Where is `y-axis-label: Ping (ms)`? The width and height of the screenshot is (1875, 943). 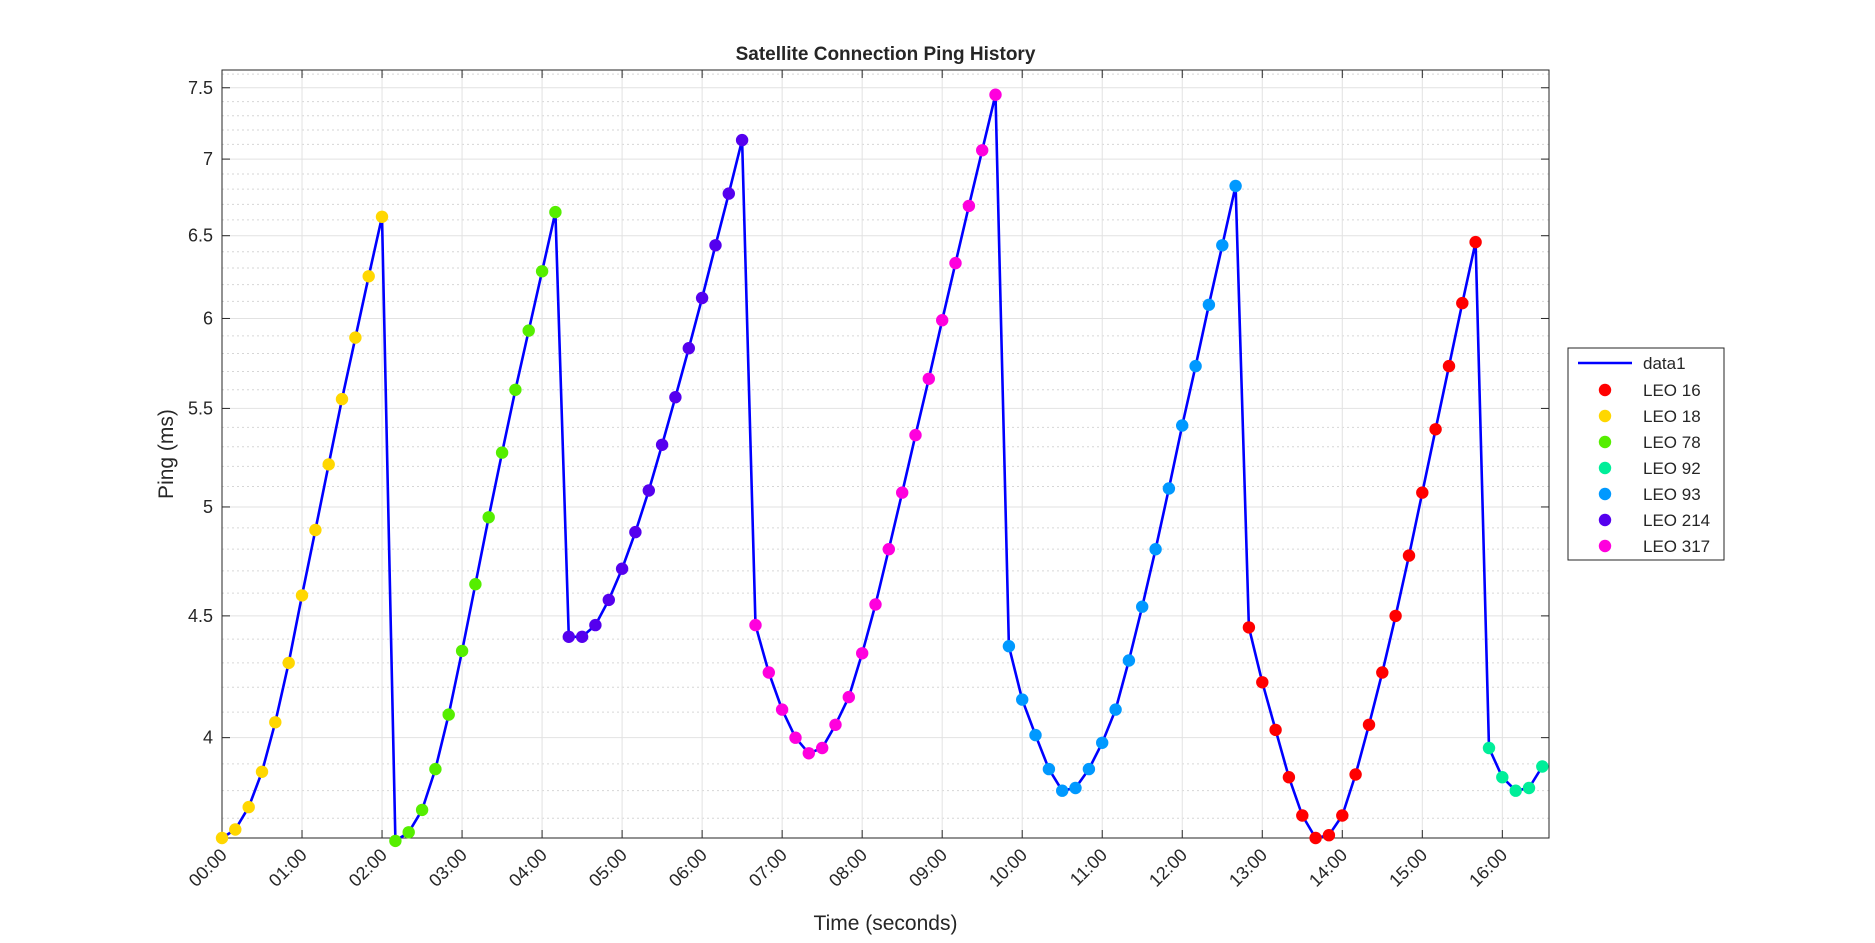
y-axis-label: Ping (ms) is located at coordinates (166, 454).